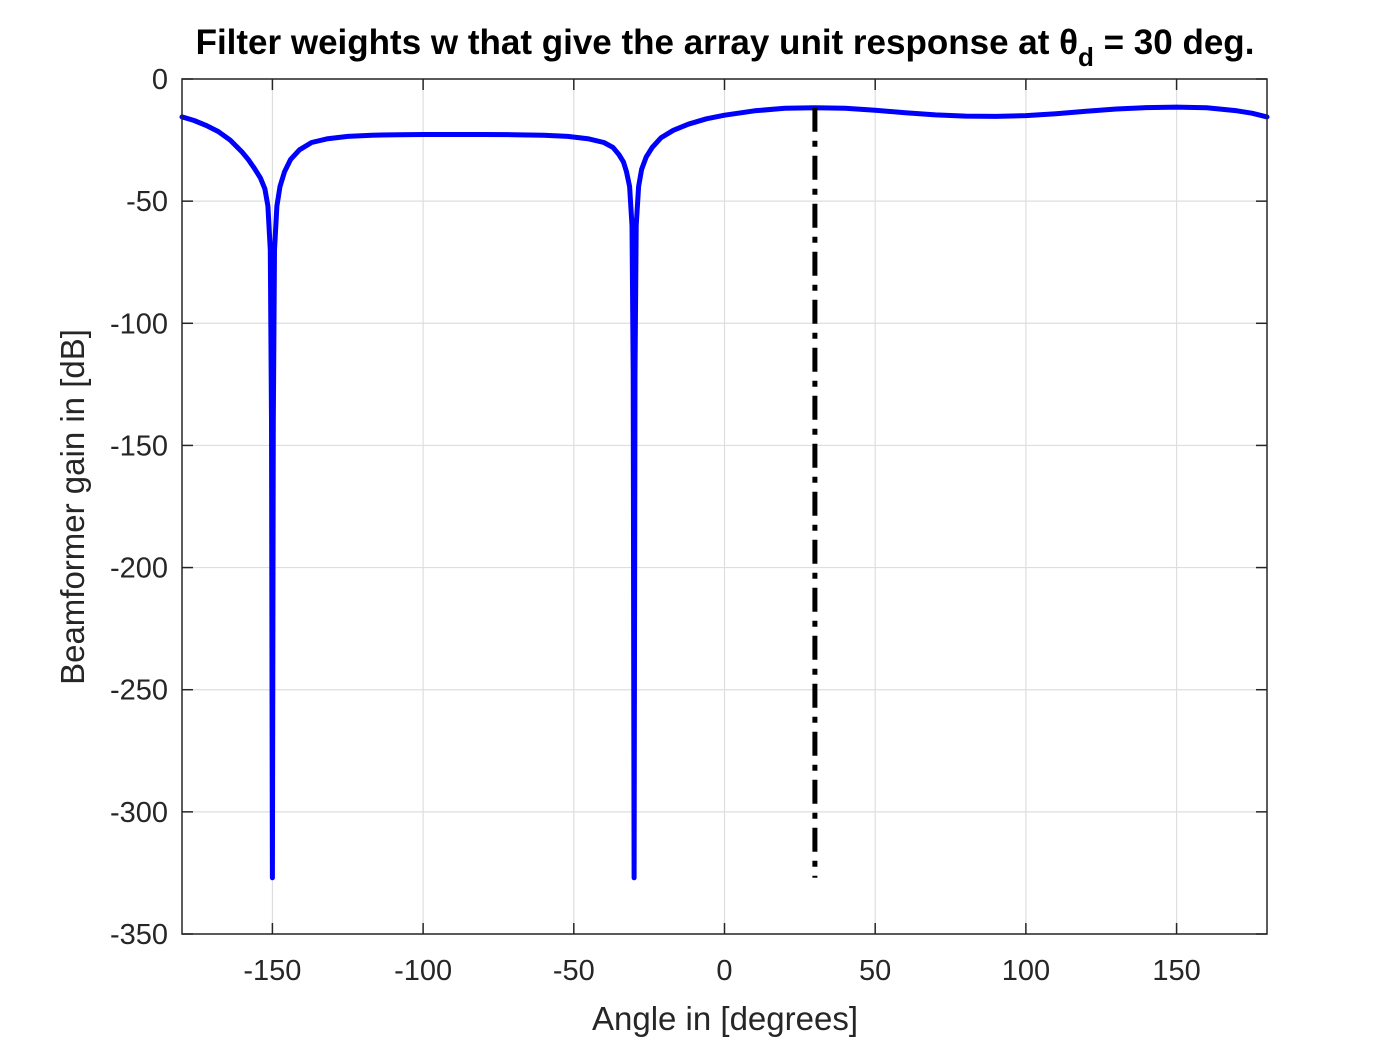 This screenshot has height=1055, width=1400. What do you see at coordinates (1174, 42) in the screenshot?
I see `title-suffix: = 30 deg.` at bounding box center [1174, 42].